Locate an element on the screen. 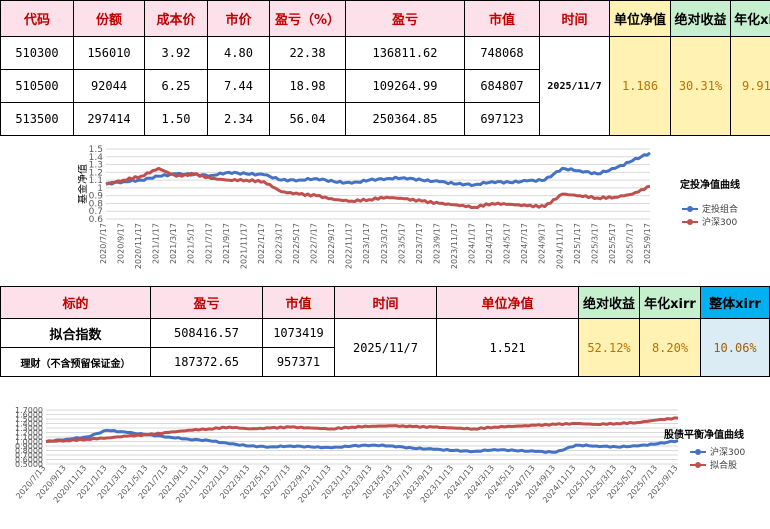 The width and height of the screenshot is (770, 529). chart-title: 股债平衡净值曲线 is located at coordinates (704, 434).